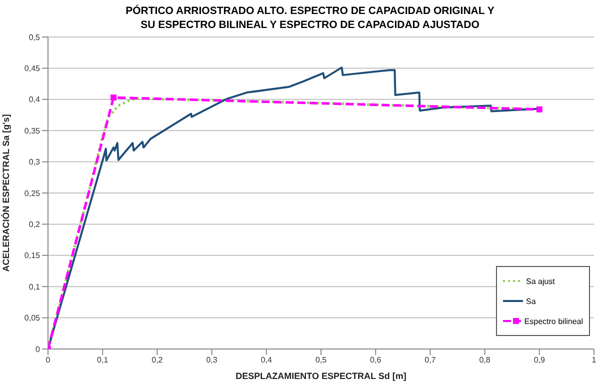  I want to click on x-tick-label: 1, so click(594, 360).